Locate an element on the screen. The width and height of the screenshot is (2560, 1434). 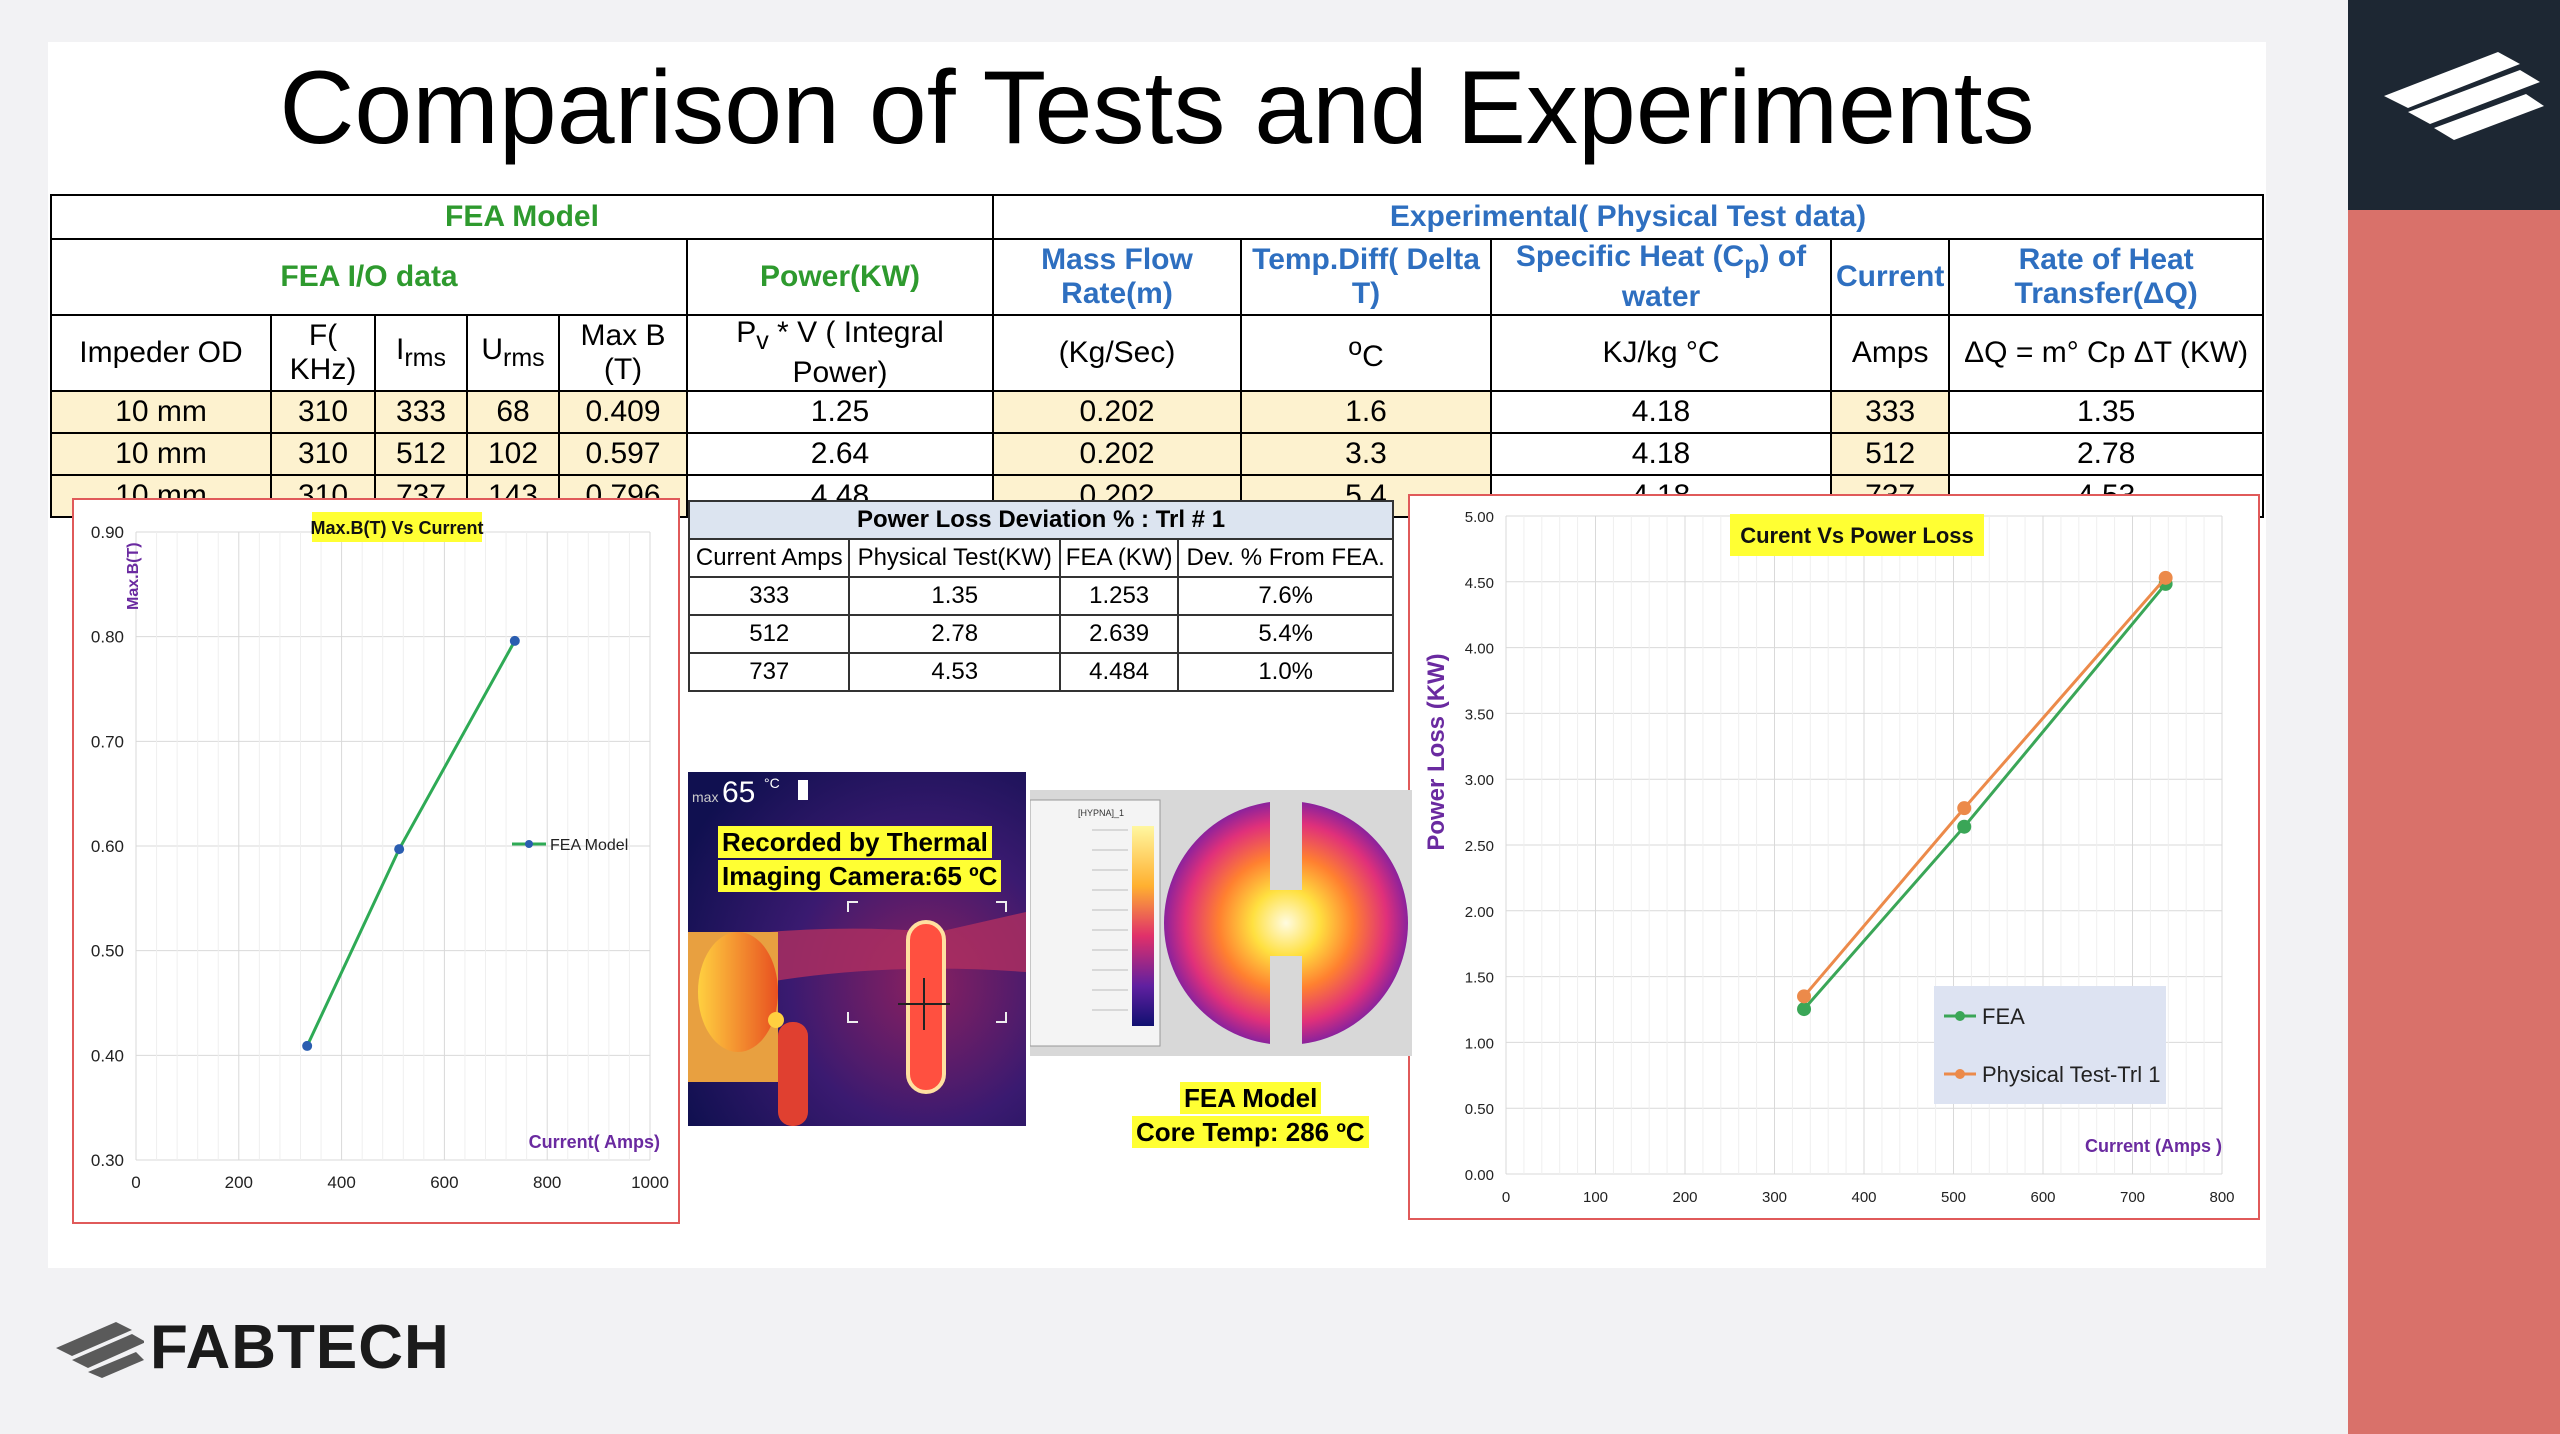
dev-cell: 4.53 is located at coordinates (954, 672).